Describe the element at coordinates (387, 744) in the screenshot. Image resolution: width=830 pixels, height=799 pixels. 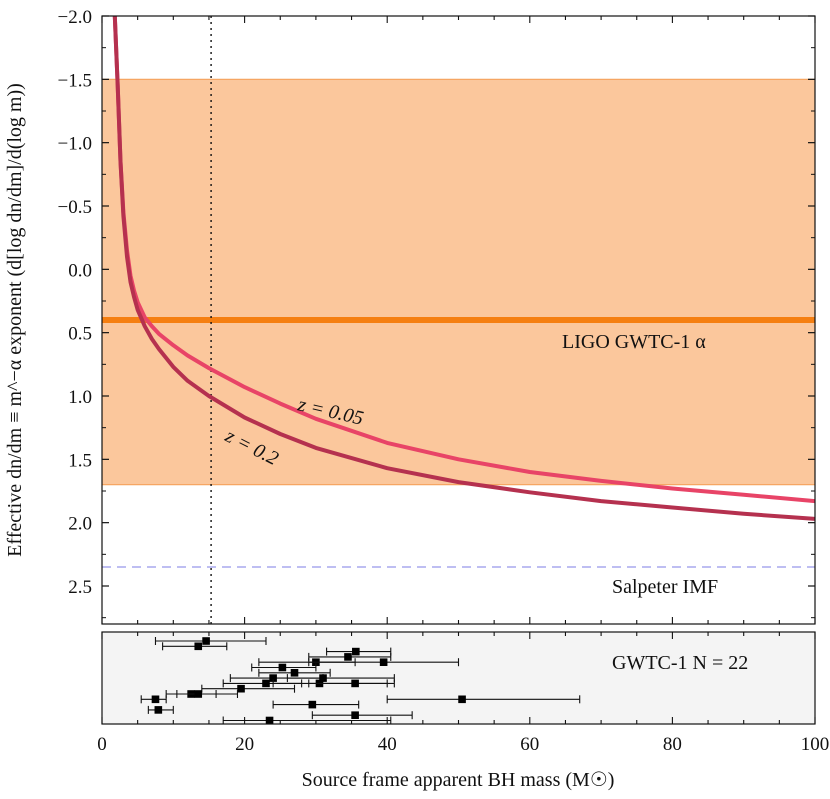
I see `x-tick-label: 40` at that location.